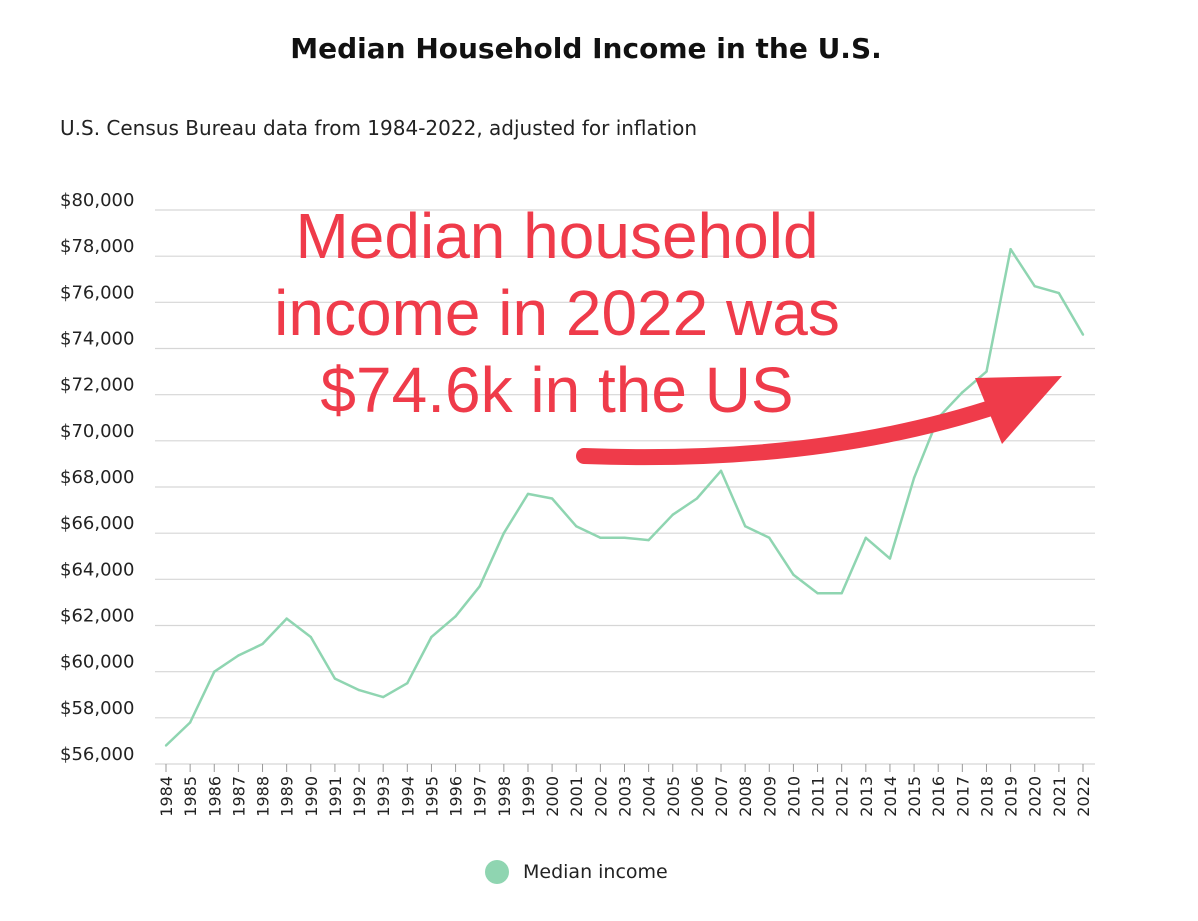  I want to click on data-point-1990, so click(310, 637).